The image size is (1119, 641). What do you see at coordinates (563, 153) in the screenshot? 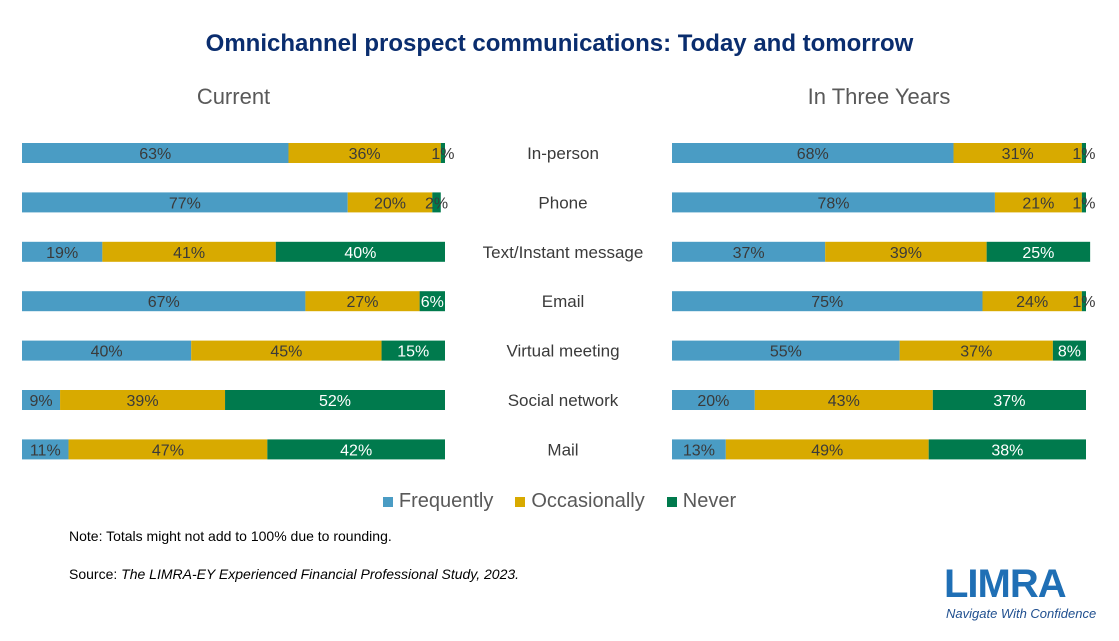
I see `category-label: In-person` at bounding box center [563, 153].